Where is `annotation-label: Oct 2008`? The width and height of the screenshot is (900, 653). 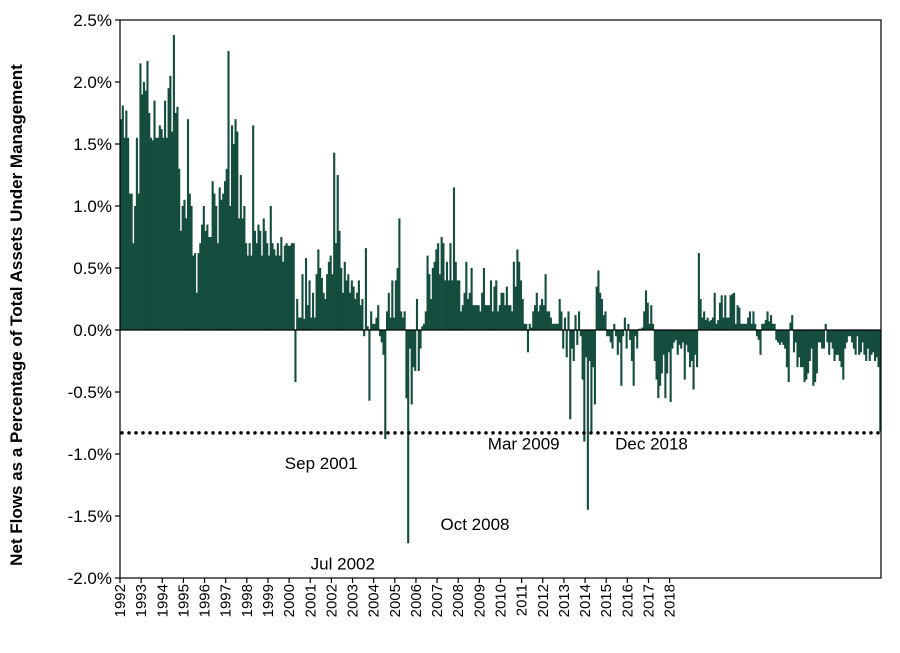 annotation-label: Oct 2008 is located at coordinates (475, 524).